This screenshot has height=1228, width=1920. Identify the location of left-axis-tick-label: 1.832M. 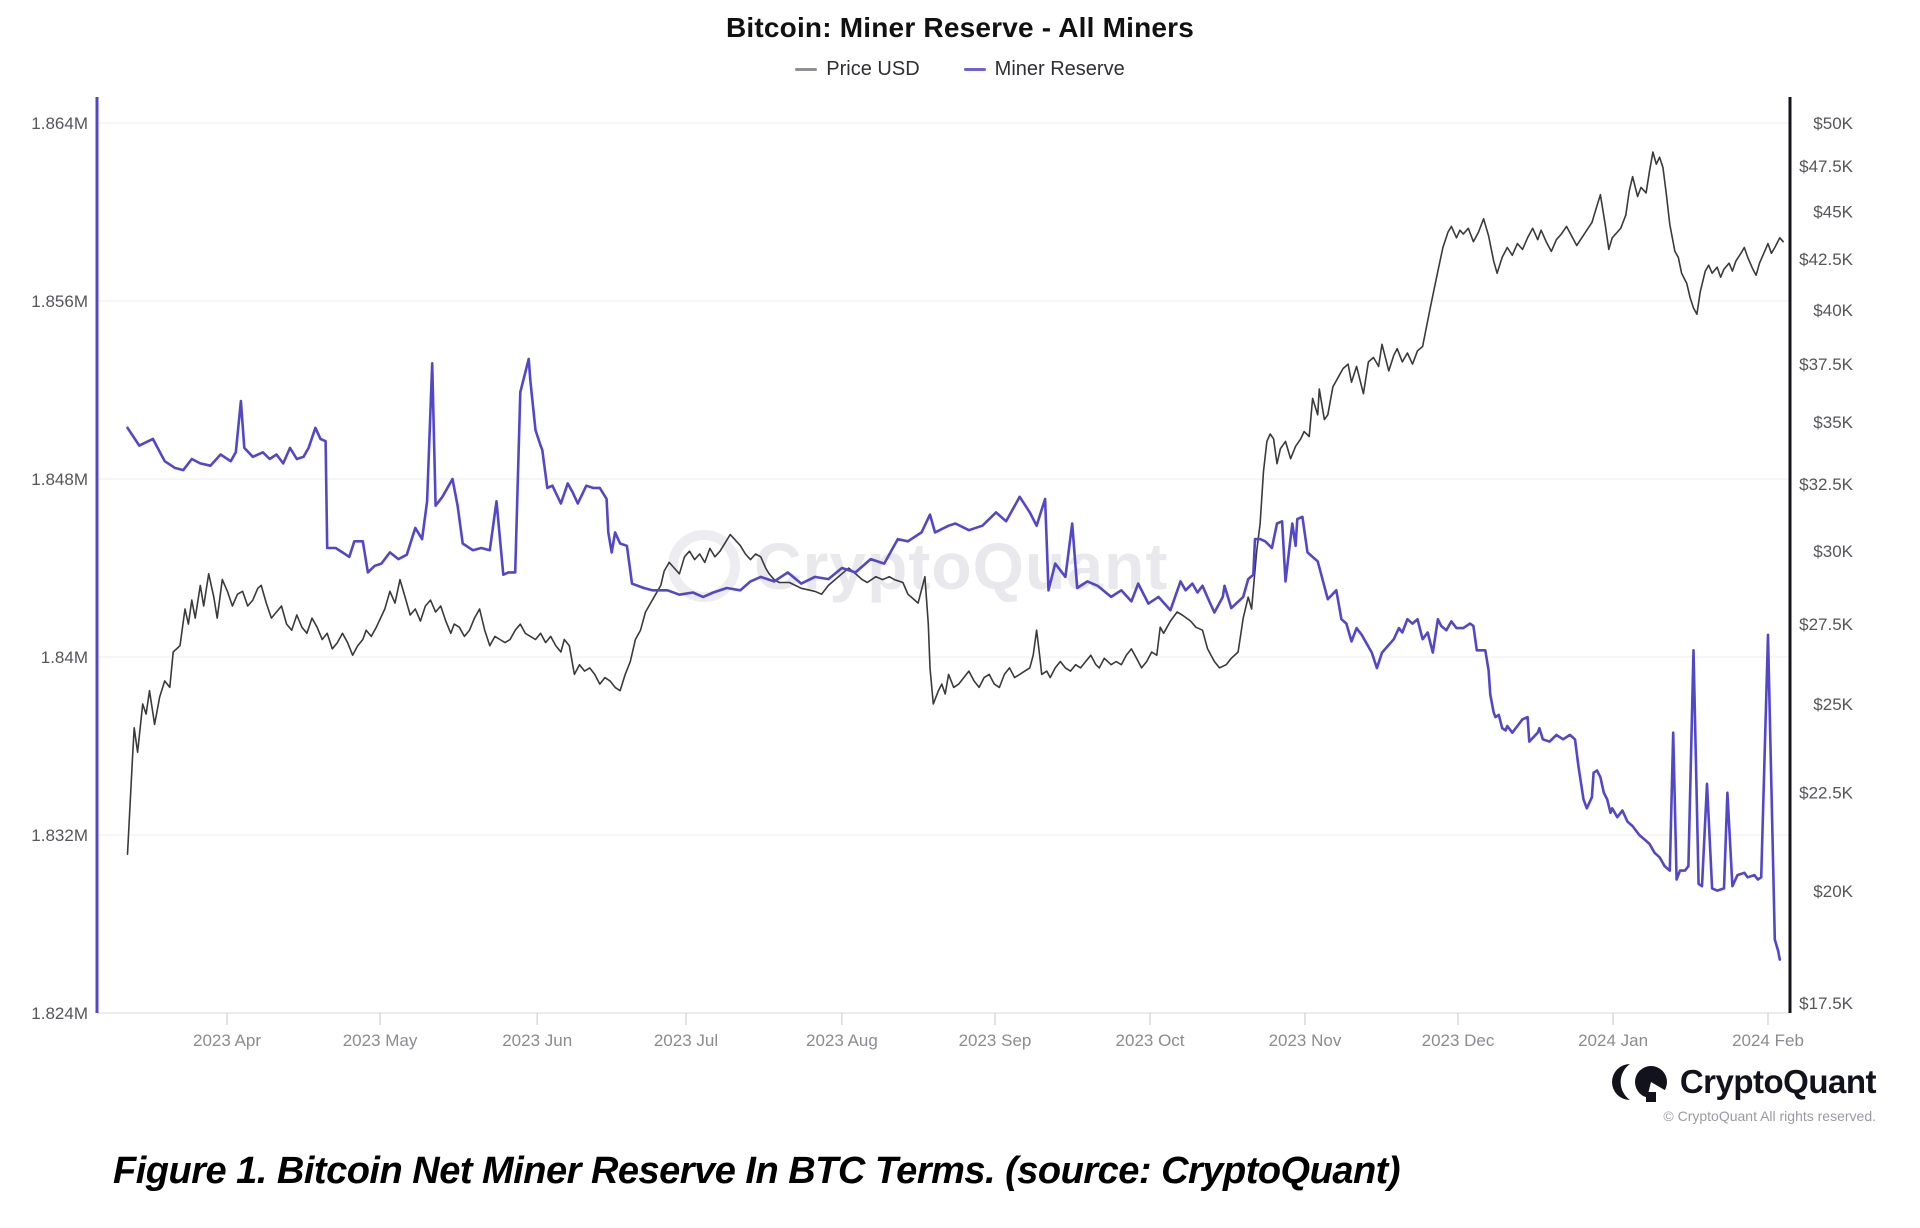
(59, 835).